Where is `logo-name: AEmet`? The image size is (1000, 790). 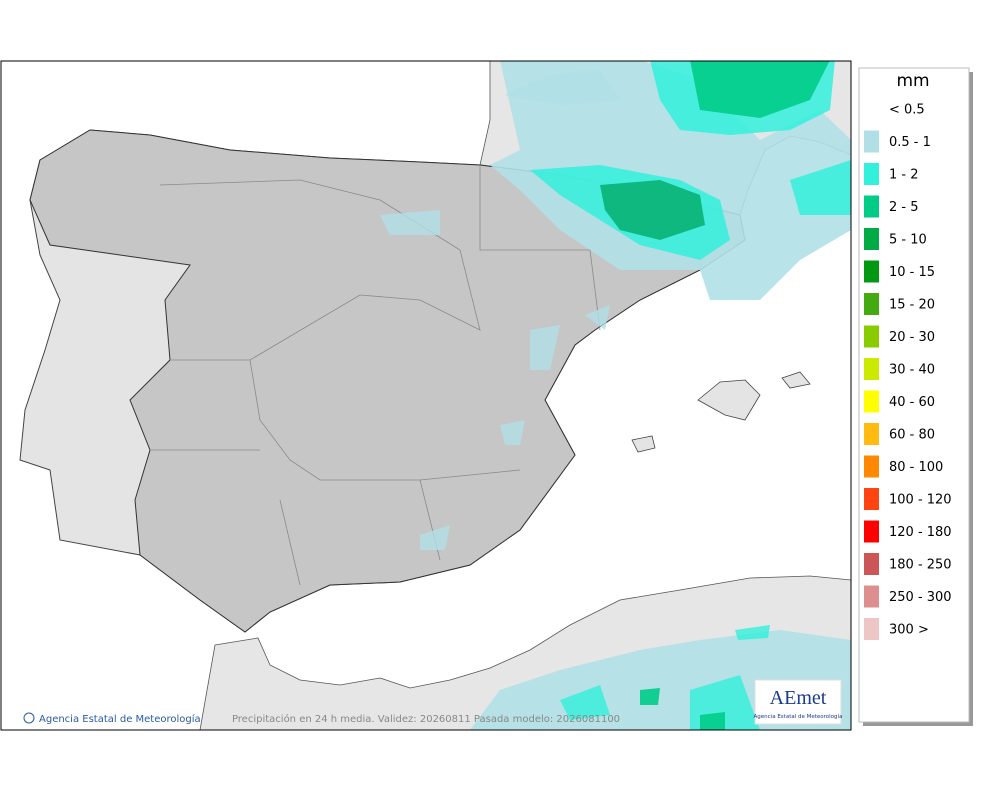 logo-name: AEmet is located at coordinates (798, 698).